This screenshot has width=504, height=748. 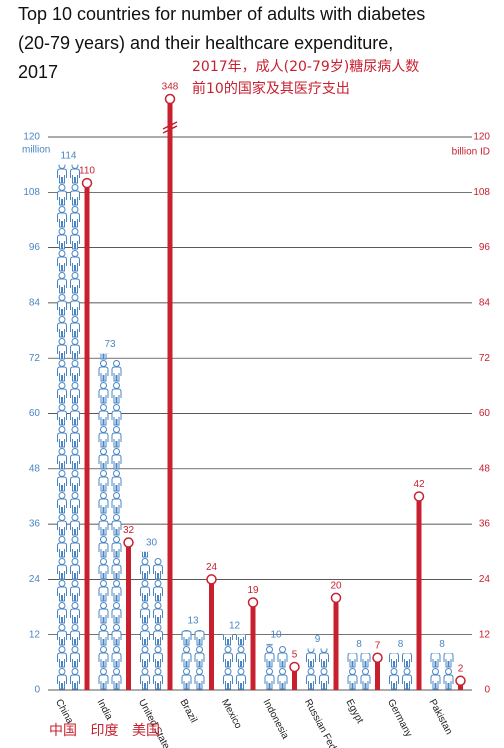 What do you see at coordinates (419, 484) in the screenshot?
I see `value-label: 42` at bounding box center [419, 484].